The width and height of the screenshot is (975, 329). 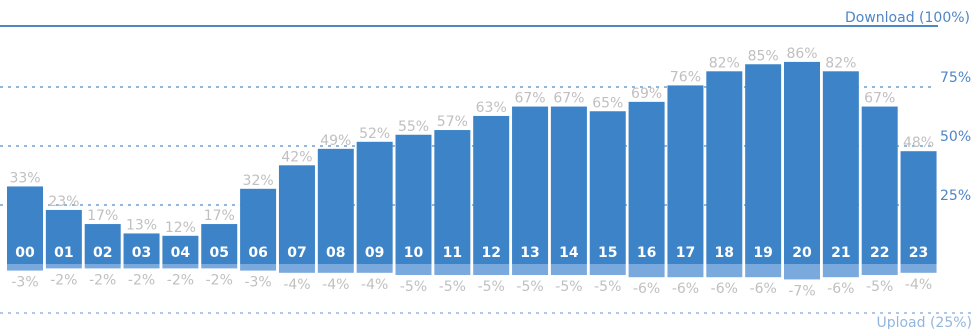 What do you see at coordinates (802, 253) in the screenshot?
I see `hour-label-20: 20` at bounding box center [802, 253].